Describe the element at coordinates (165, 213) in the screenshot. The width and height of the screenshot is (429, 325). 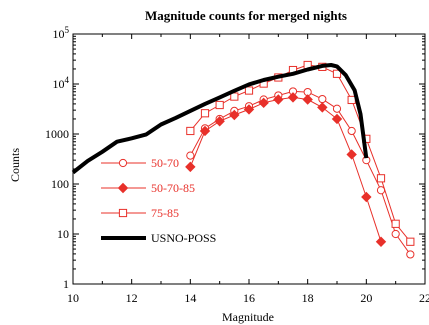
I see `legend-label: 75-85` at that location.